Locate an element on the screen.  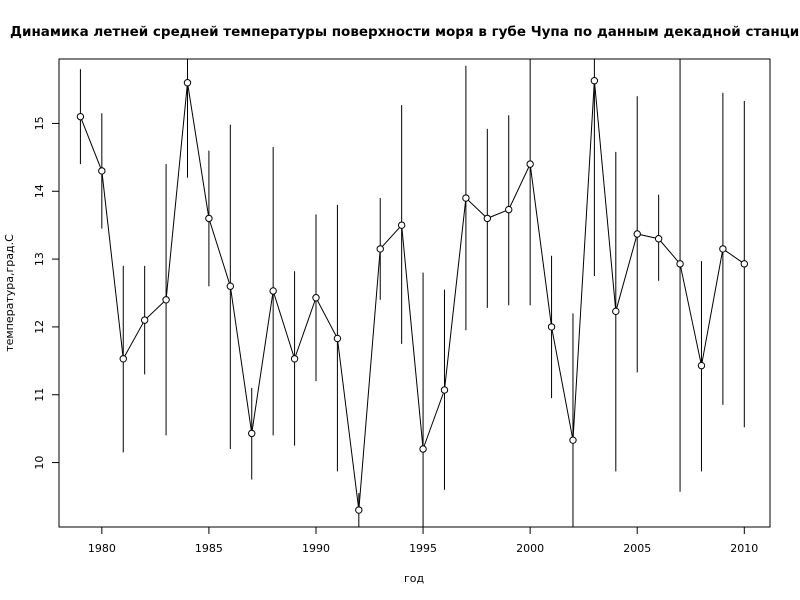
x-axis: 1980 1985 1990 1995 2000 2005 2010 is located at coordinates (423, 541).